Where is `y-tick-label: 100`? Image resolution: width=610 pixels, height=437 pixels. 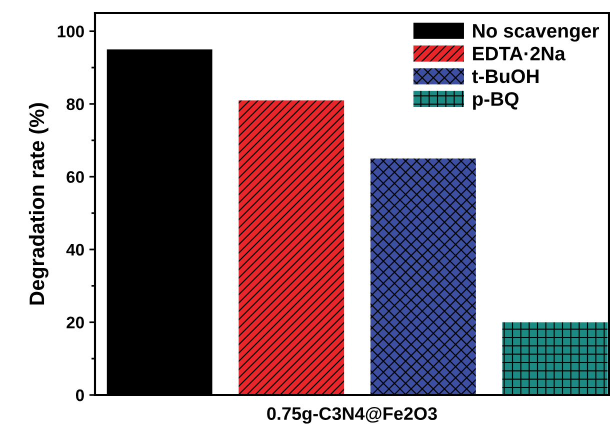 y-tick-label: 100 is located at coordinates (71, 32).